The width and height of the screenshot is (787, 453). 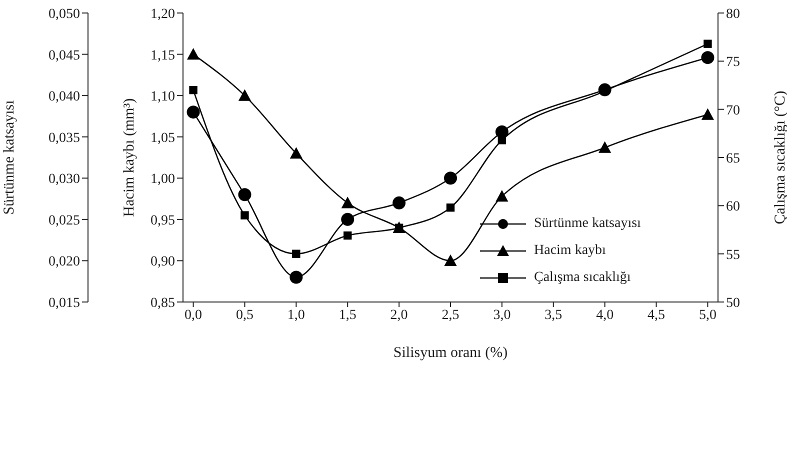 What do you see at coordinates (582, 278) in the screenshot?
I see `legend-label: Çalışma sıcaklığı` at bounding box center [582, 278].